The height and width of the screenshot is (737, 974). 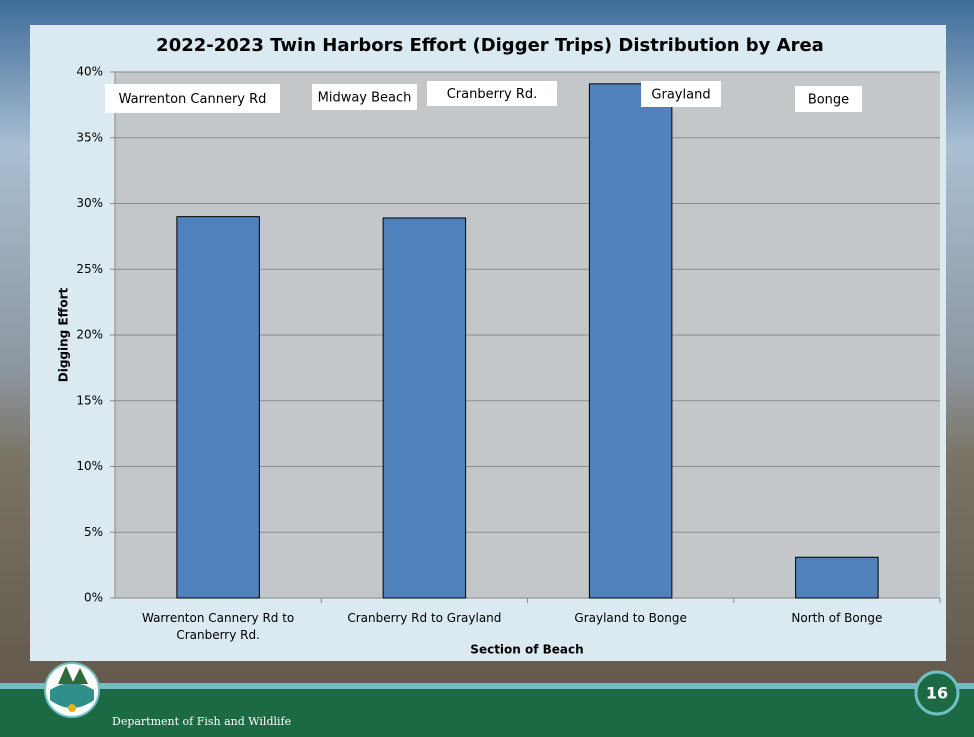 I want to click on annotation: Grayland, so click(x=680, y=95).